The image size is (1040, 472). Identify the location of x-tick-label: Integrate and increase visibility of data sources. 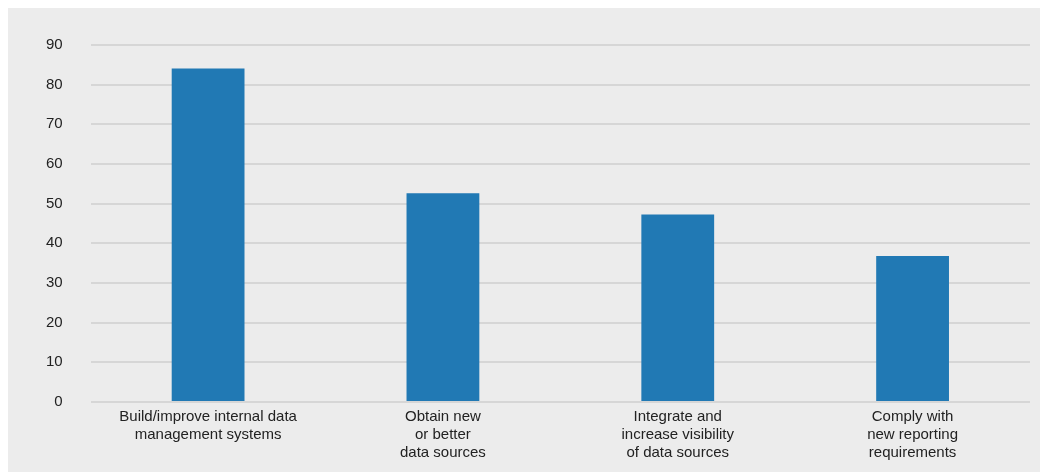
(678, 434).